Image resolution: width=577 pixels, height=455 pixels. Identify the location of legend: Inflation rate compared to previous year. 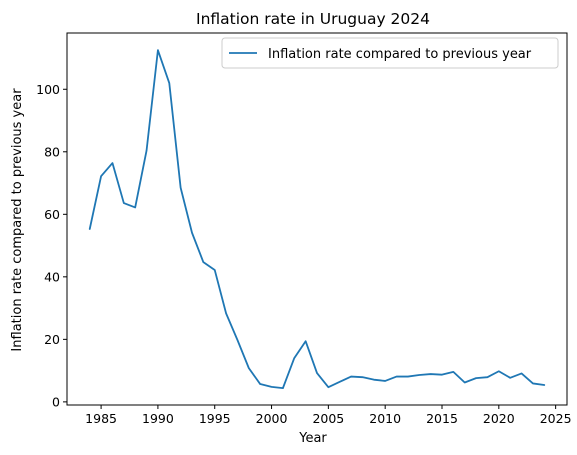
(390, 53).